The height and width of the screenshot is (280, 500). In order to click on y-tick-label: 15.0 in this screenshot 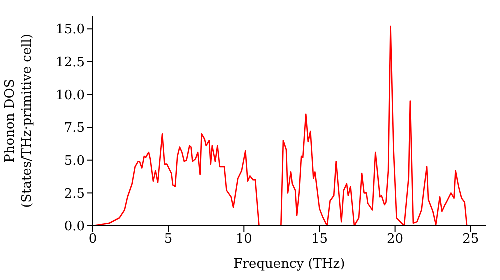, I will do `click(70, 30)`.